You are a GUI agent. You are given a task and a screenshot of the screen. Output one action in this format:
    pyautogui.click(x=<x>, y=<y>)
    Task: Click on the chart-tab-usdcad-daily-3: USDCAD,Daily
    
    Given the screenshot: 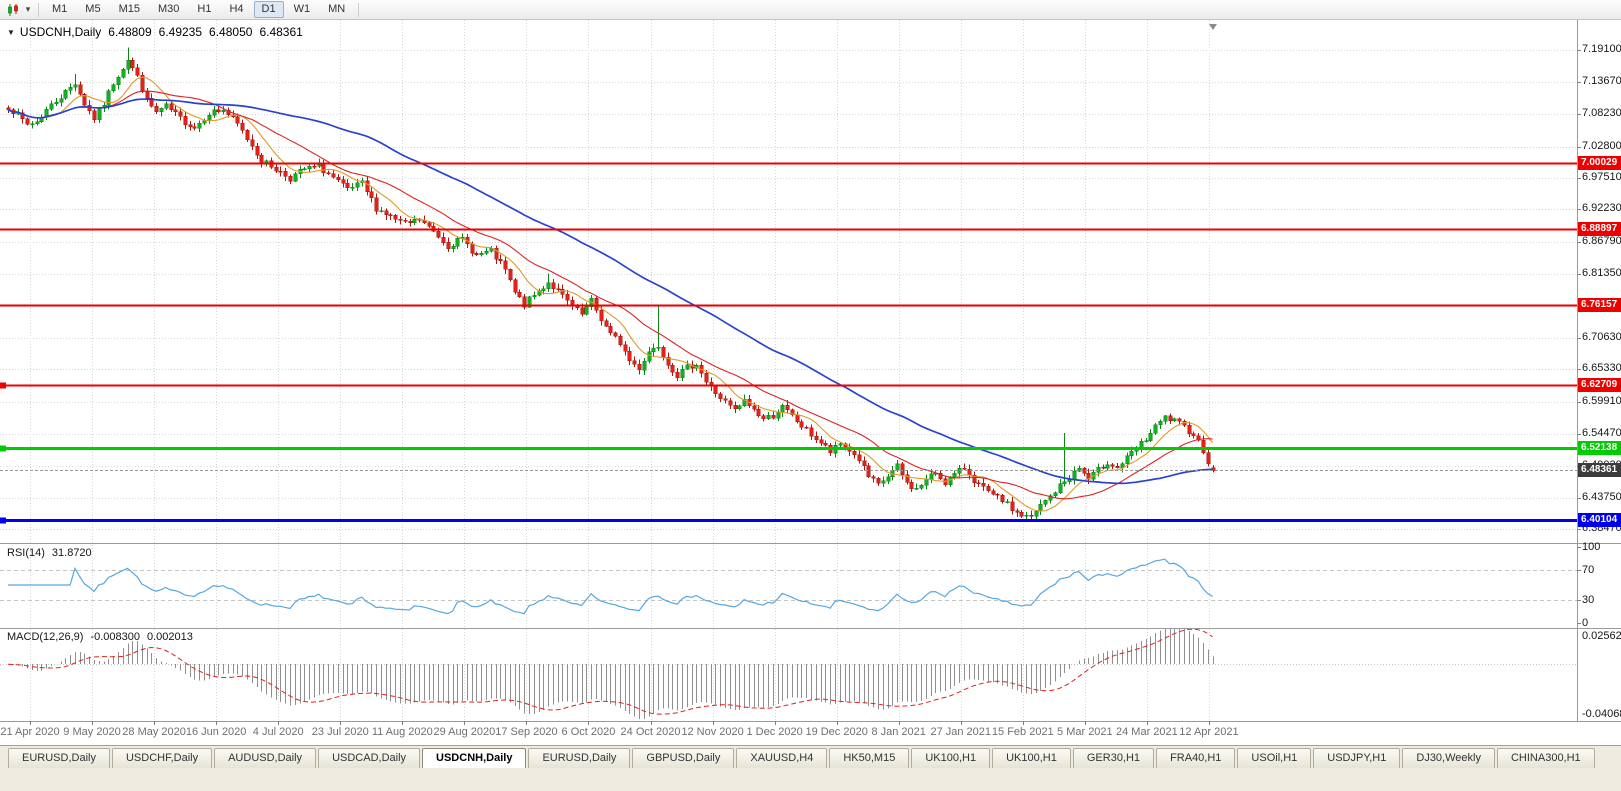 What is the action you would take?
    pyautogui.click(x=369, y=758)
    